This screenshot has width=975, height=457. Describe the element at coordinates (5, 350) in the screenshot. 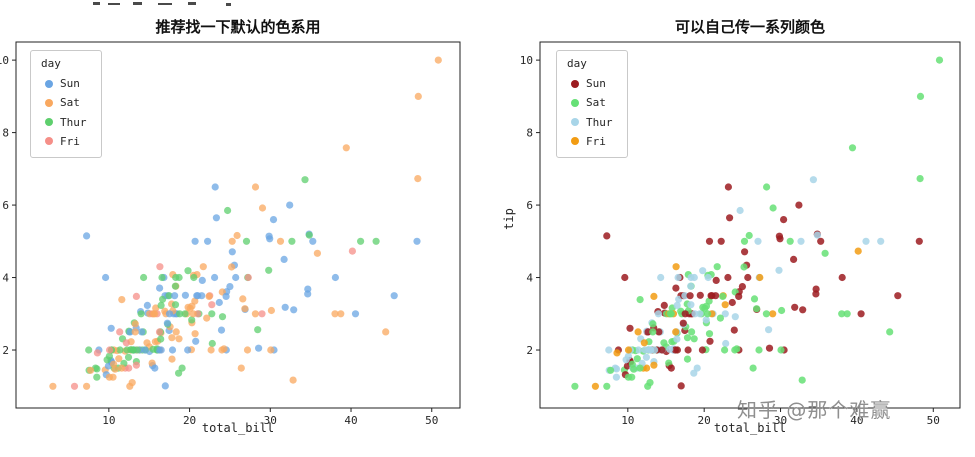

I see `y-tick-label: 2` at that location.